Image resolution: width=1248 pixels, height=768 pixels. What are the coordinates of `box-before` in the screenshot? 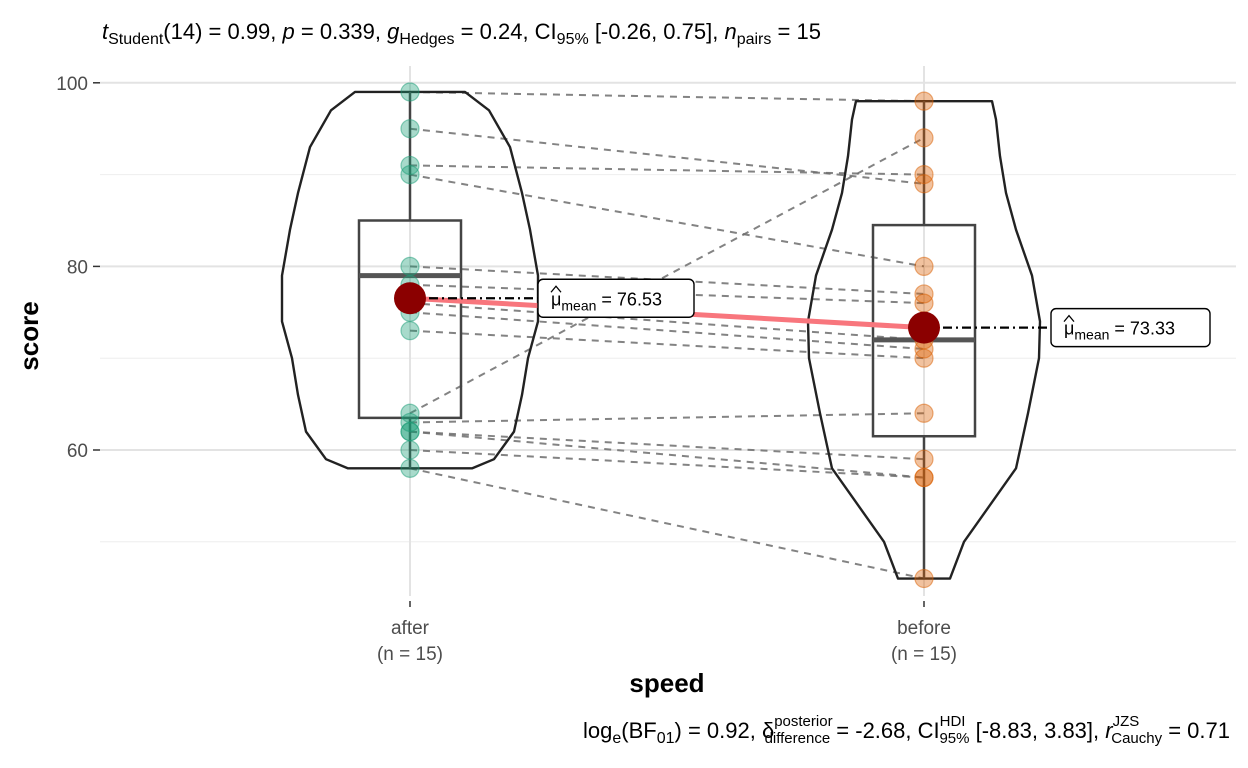 It's located at (924, 330).